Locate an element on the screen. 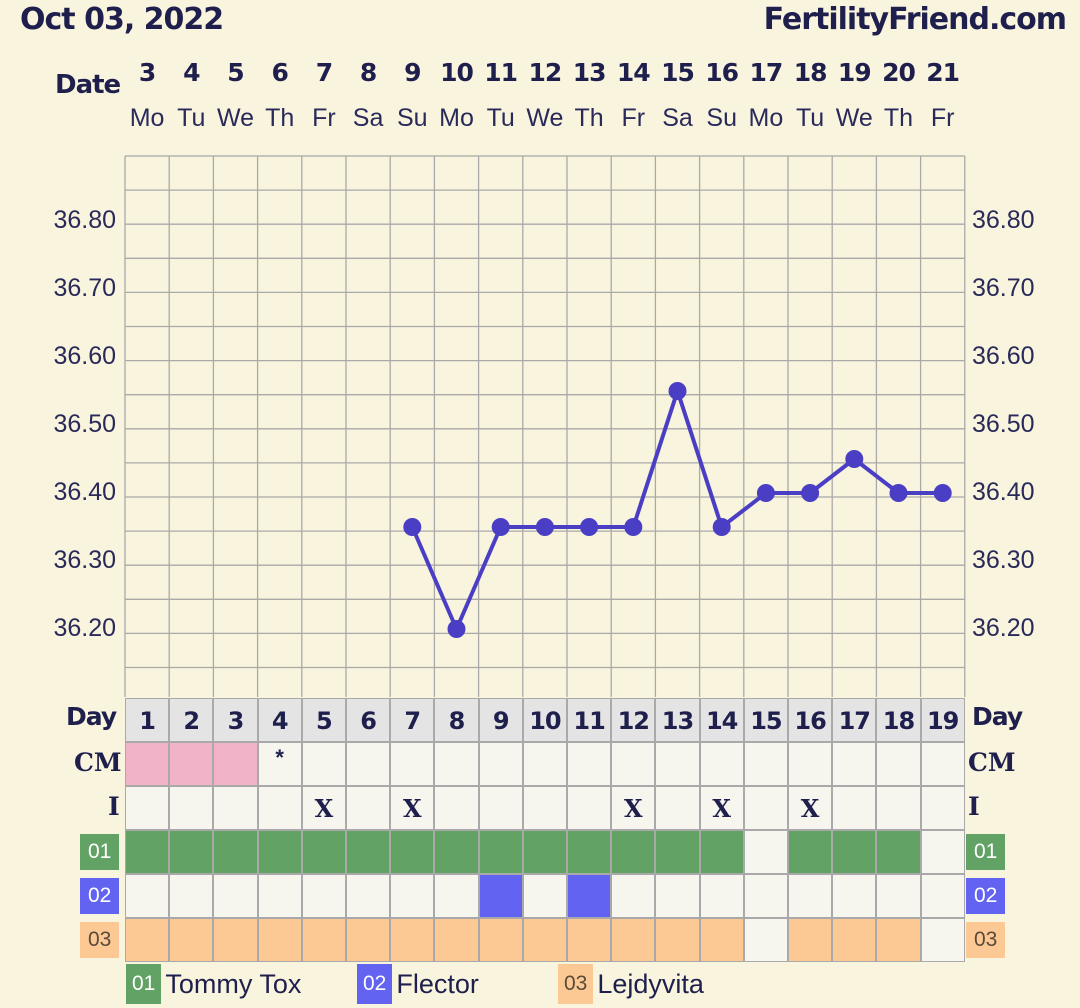 The image size is (1080, 1008). y-tick-left: 36.30 is located at coordinates (84, 560).